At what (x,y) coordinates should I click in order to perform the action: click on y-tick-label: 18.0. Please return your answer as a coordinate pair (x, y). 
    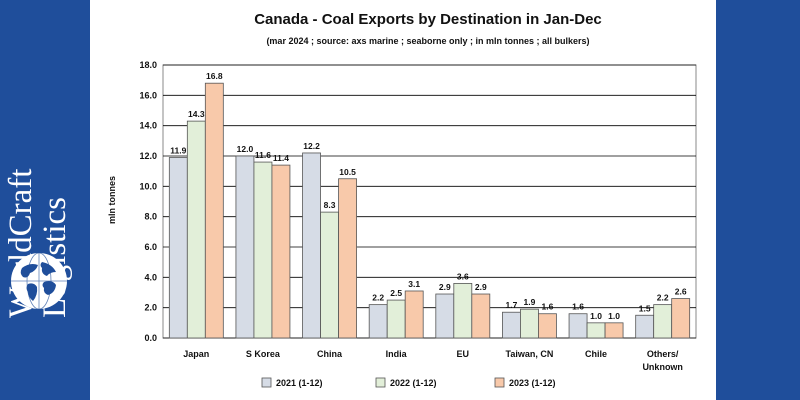
    Looking at the image, I should click on (148, 65).